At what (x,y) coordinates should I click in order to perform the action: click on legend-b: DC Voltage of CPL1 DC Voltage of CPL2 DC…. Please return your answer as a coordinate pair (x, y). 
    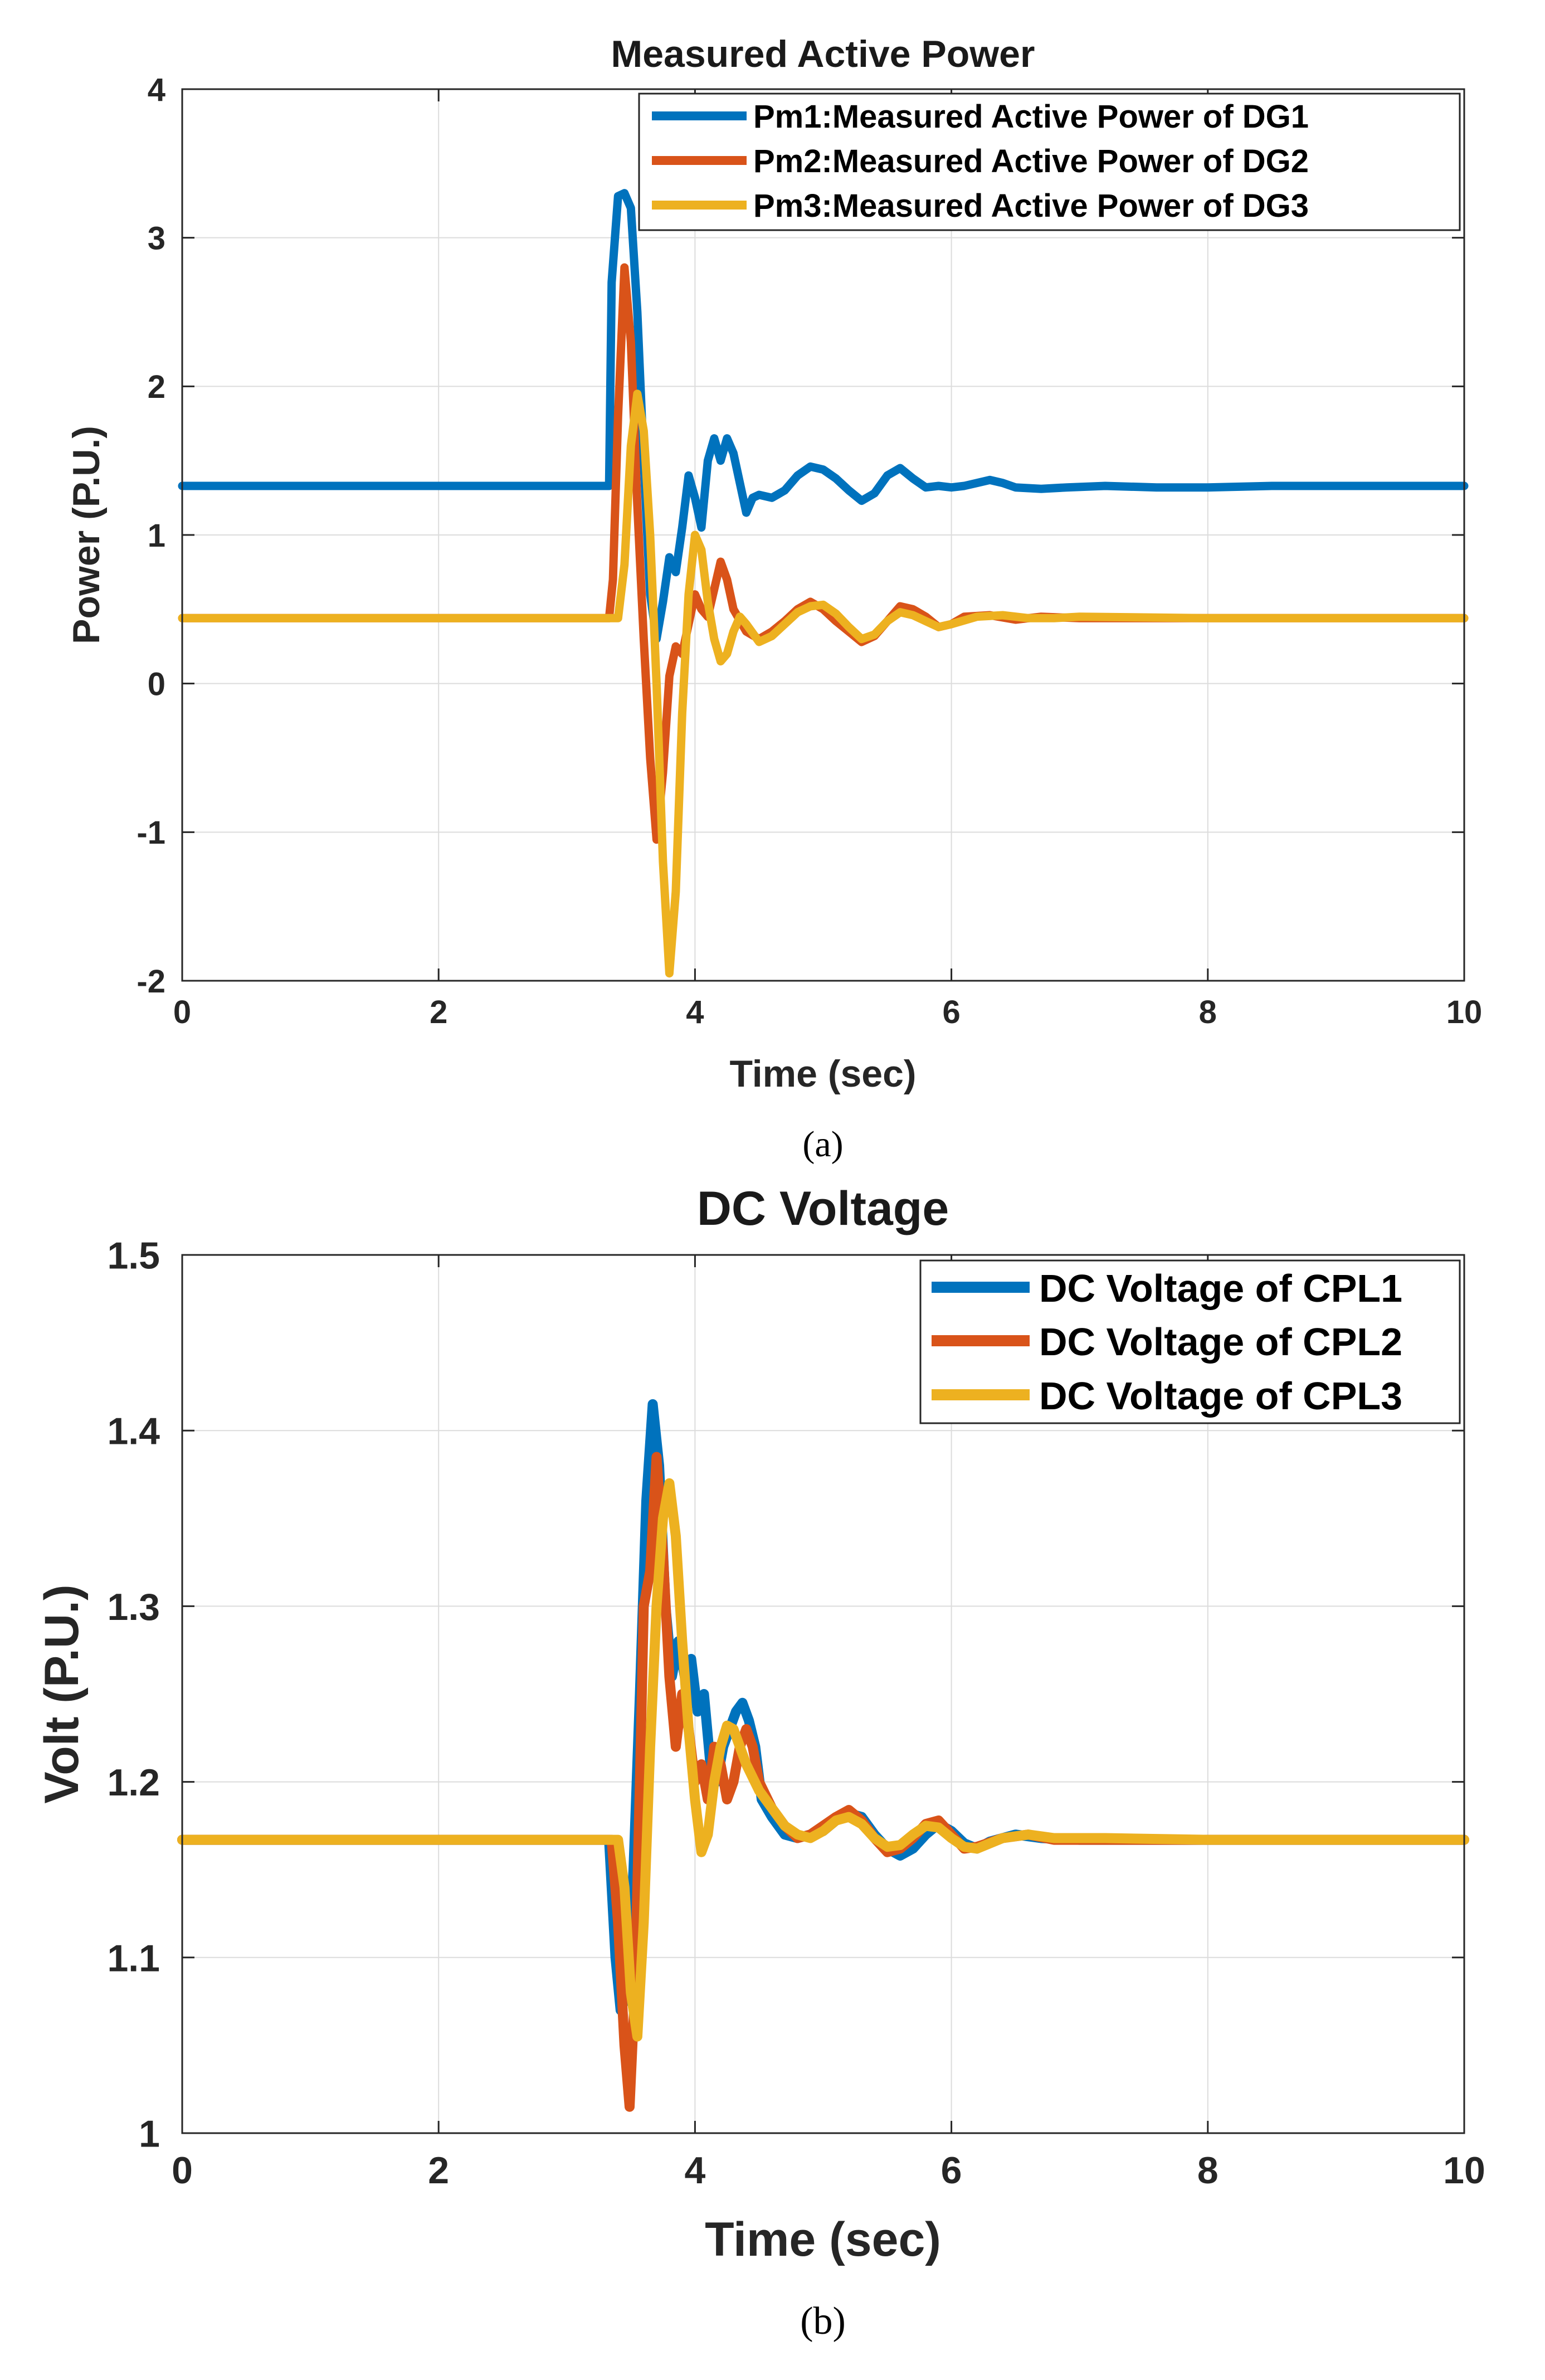
    Looking at the image, I should click on (1190, 1341).